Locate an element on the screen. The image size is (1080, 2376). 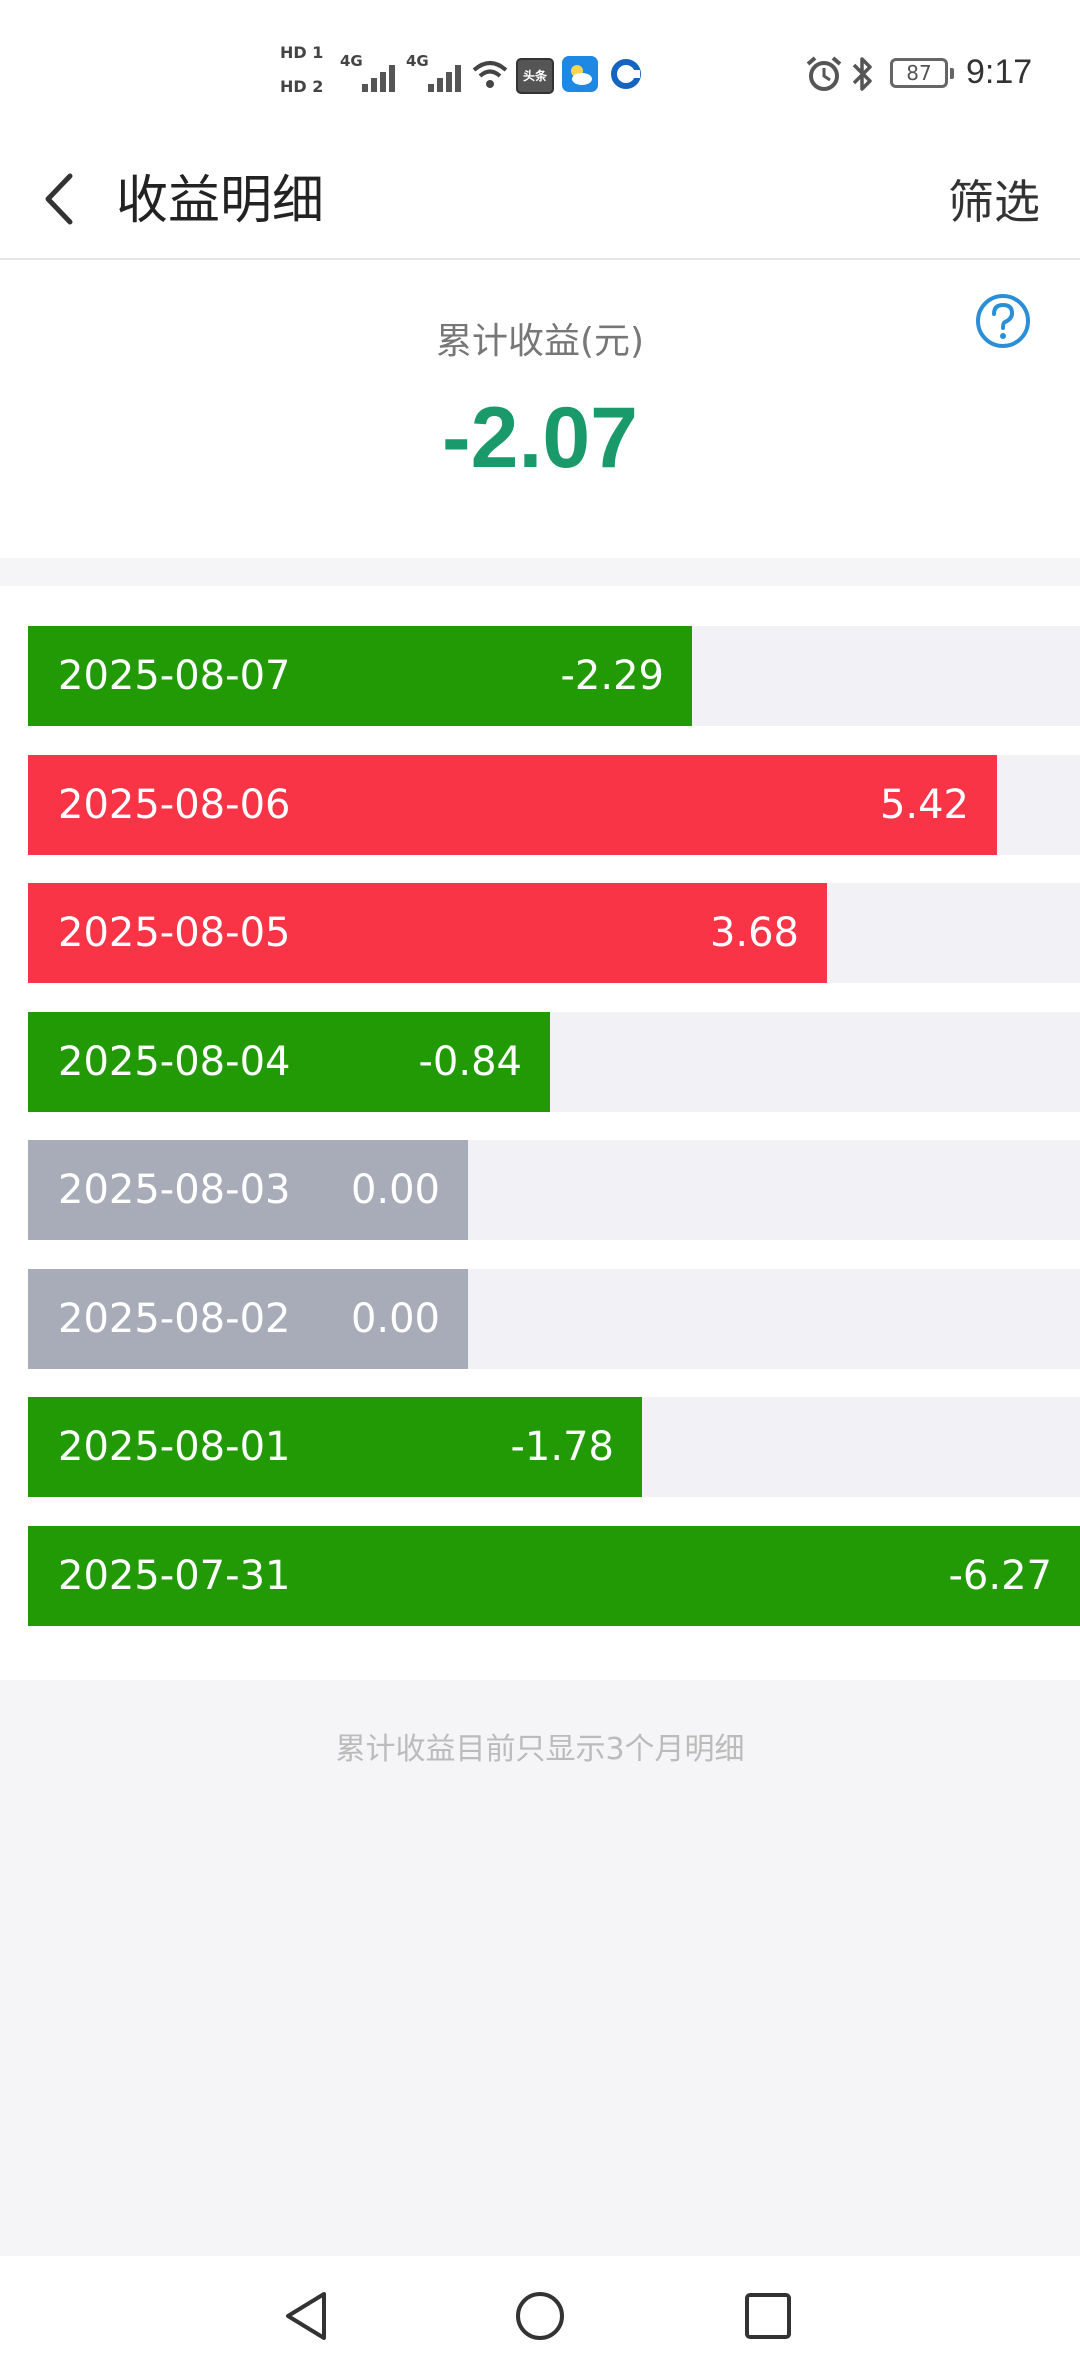
navigation-bar is located at coordinates (540, 2316).